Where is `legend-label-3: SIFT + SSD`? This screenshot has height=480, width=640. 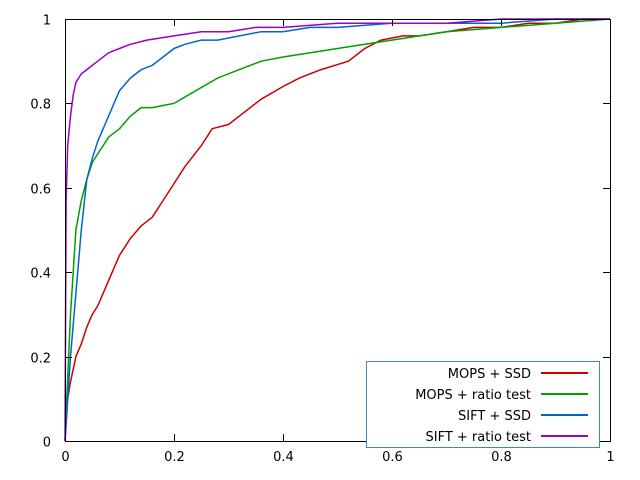
legend-label-3: SIFT + SSD is located at coordinates (494, 416).